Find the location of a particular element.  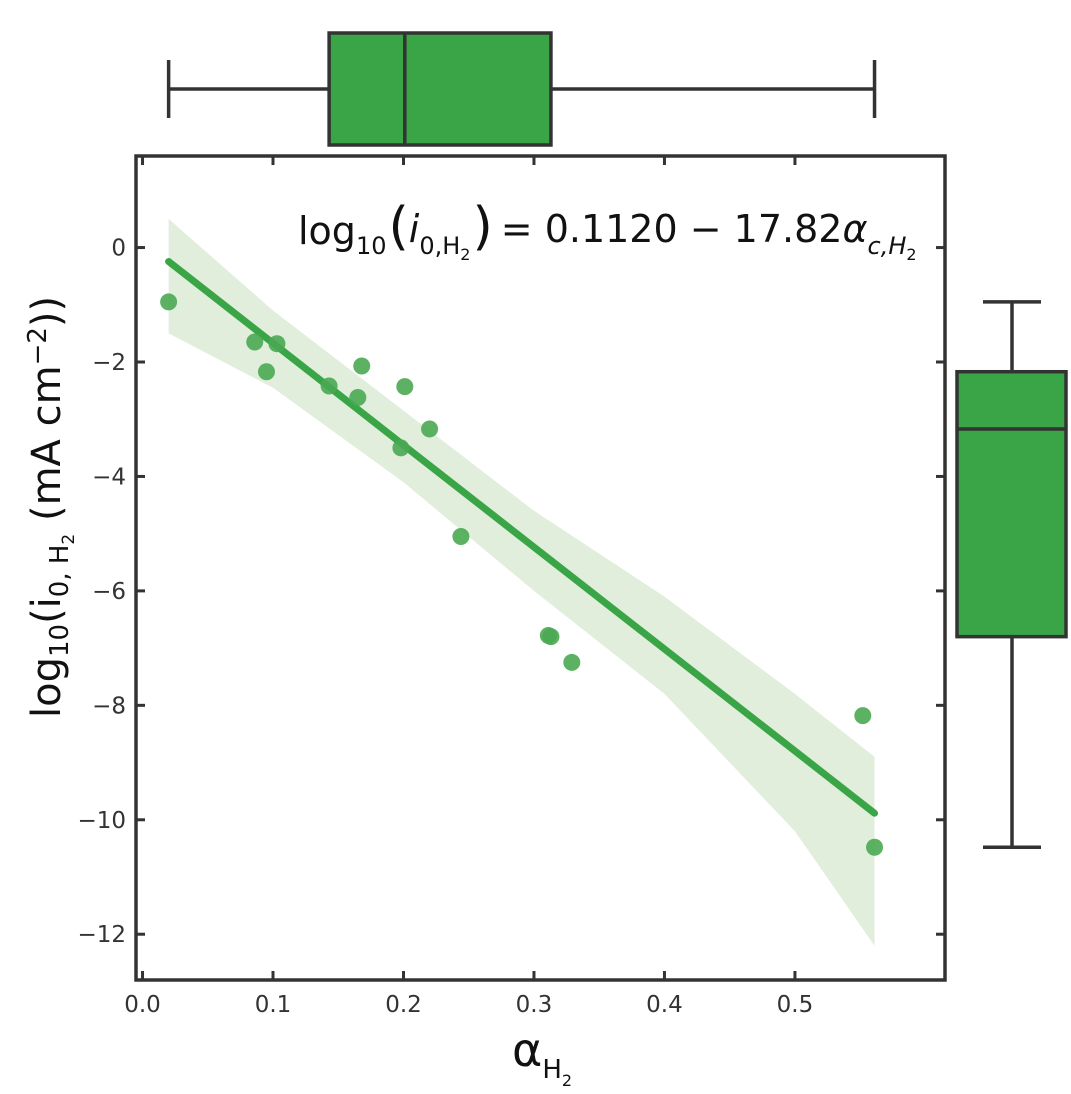

y-tick-label-6: −12 is located at coordinates (101, 935).